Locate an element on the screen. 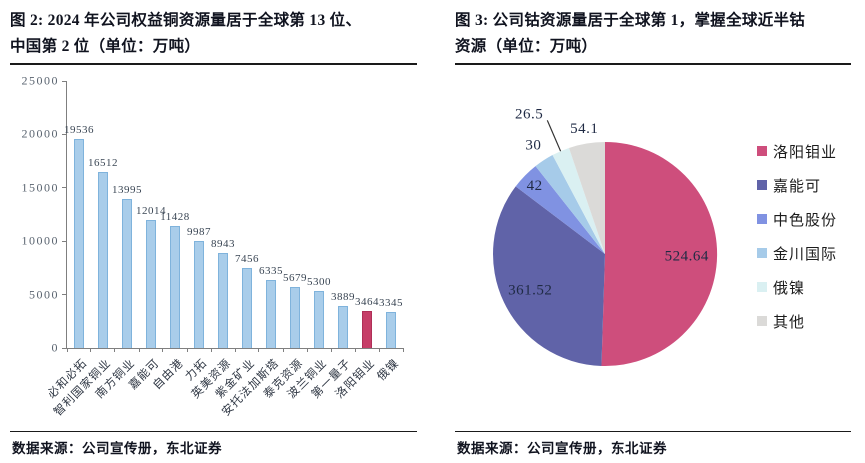 This screenshot has height=463, width=865. y-axis-label: 5000 is located at coordinates (44, 294).